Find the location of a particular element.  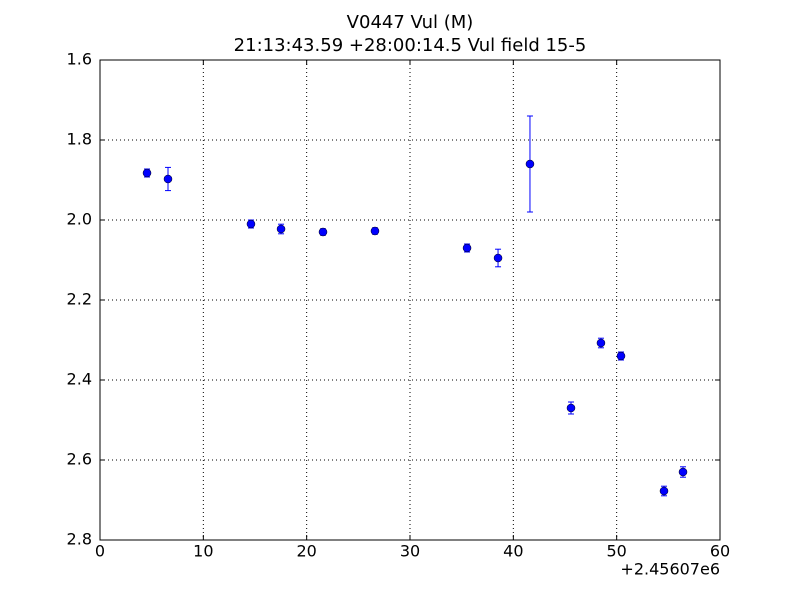

chart-subtitle: 21:13:43.59 +28:00:14.5 Vul field 15-5 is located at coordinates (410, 45).